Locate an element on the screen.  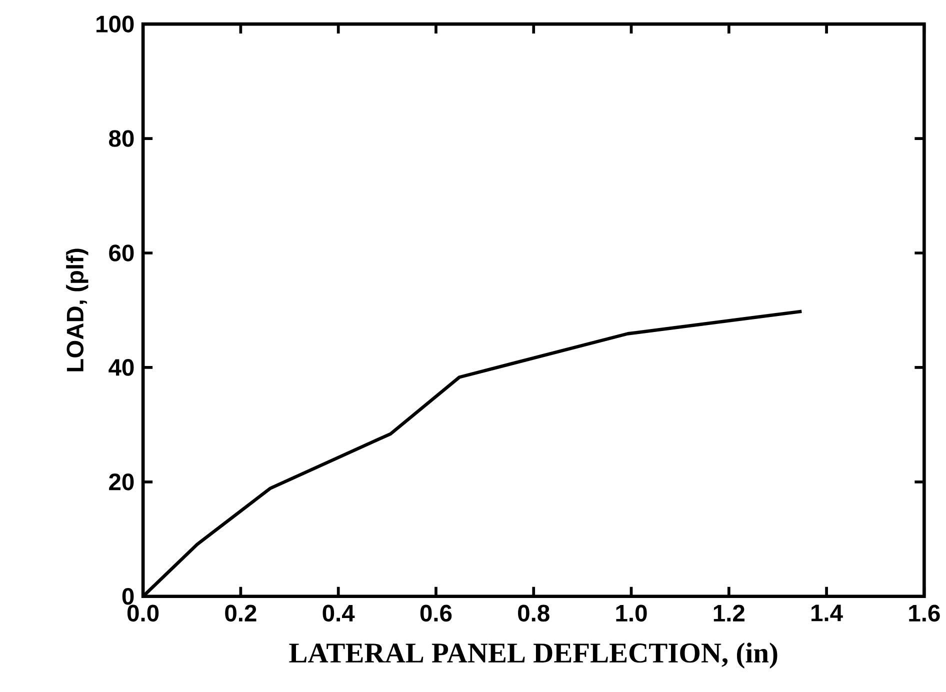
y-axis-title: LOAD, (plf) is located at coordinates (77, 310).